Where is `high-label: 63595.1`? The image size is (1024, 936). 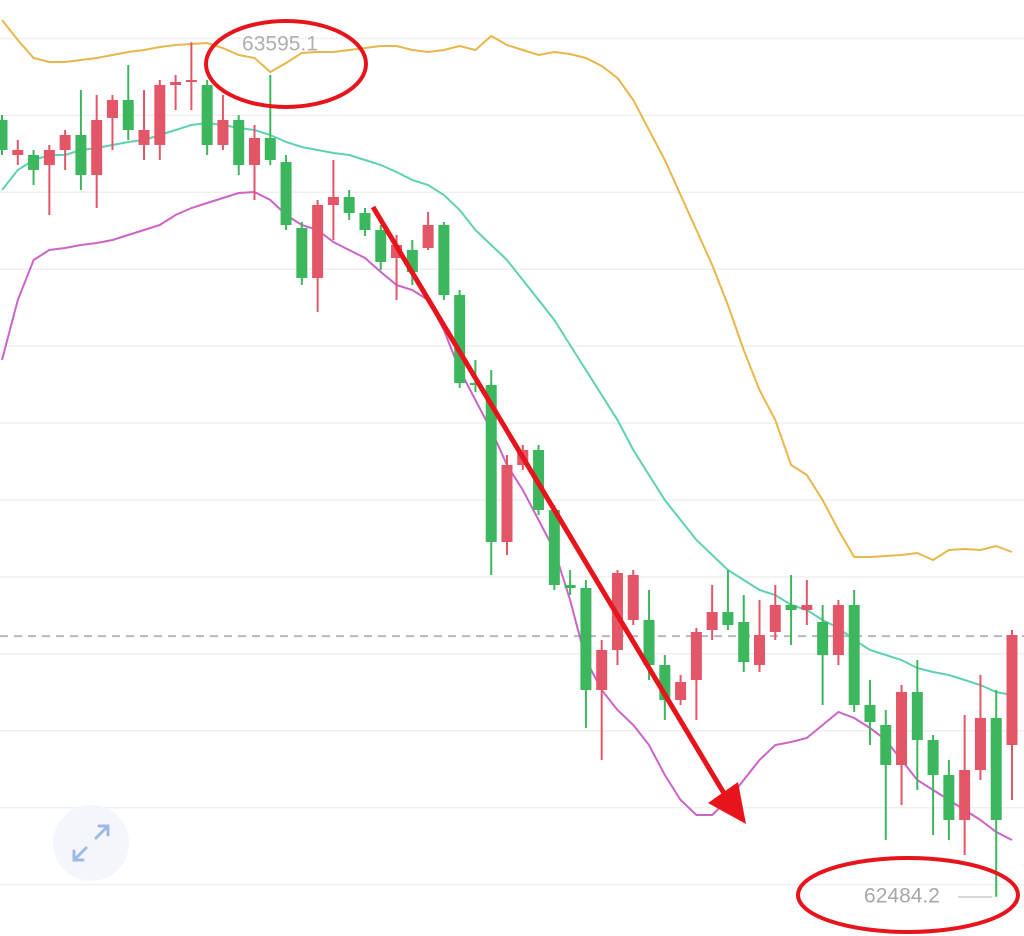 high-label: 63595.1 is located at coordinates (280, 44).